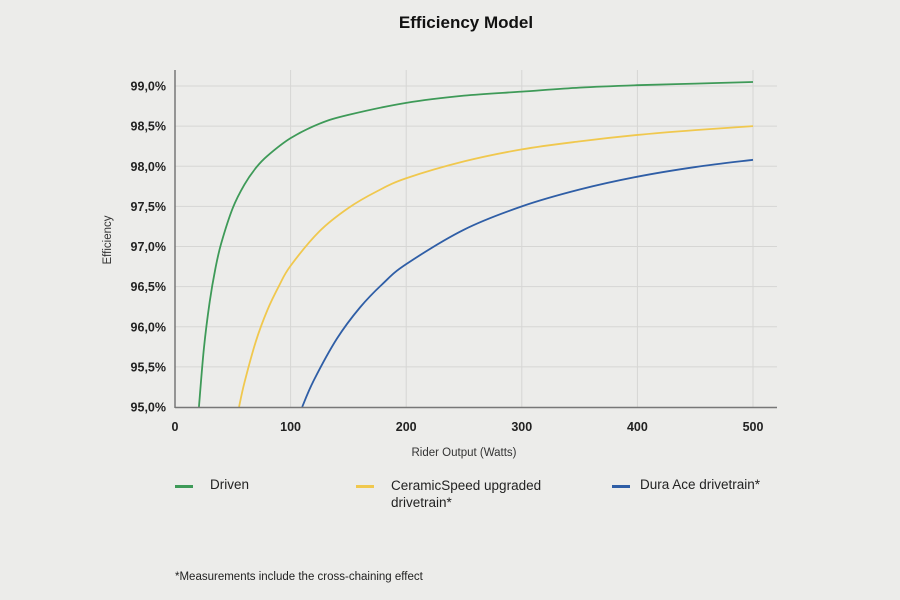  Describe the element at coordinates (148, 367) in the screenshot. I see `y-tick-label: 95,5%` at that location.